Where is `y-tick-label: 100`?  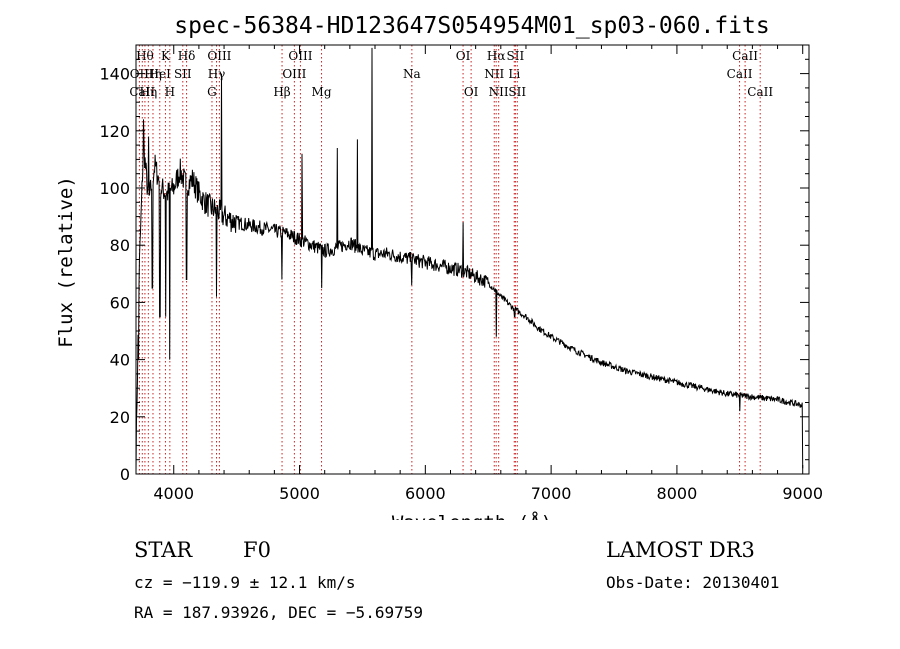
y-tick-label: 100 is located at coordinates (114, 188).